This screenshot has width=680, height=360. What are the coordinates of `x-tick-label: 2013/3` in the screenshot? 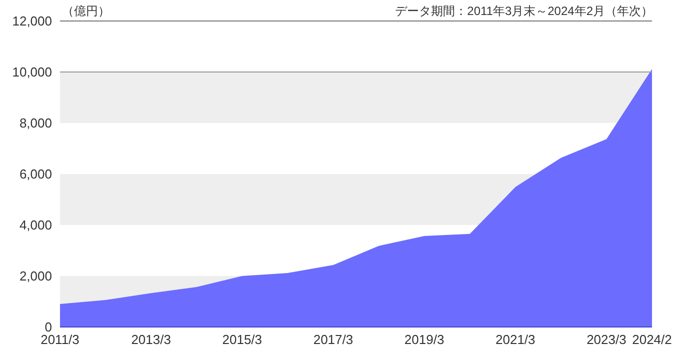 It's located at (151, 340).